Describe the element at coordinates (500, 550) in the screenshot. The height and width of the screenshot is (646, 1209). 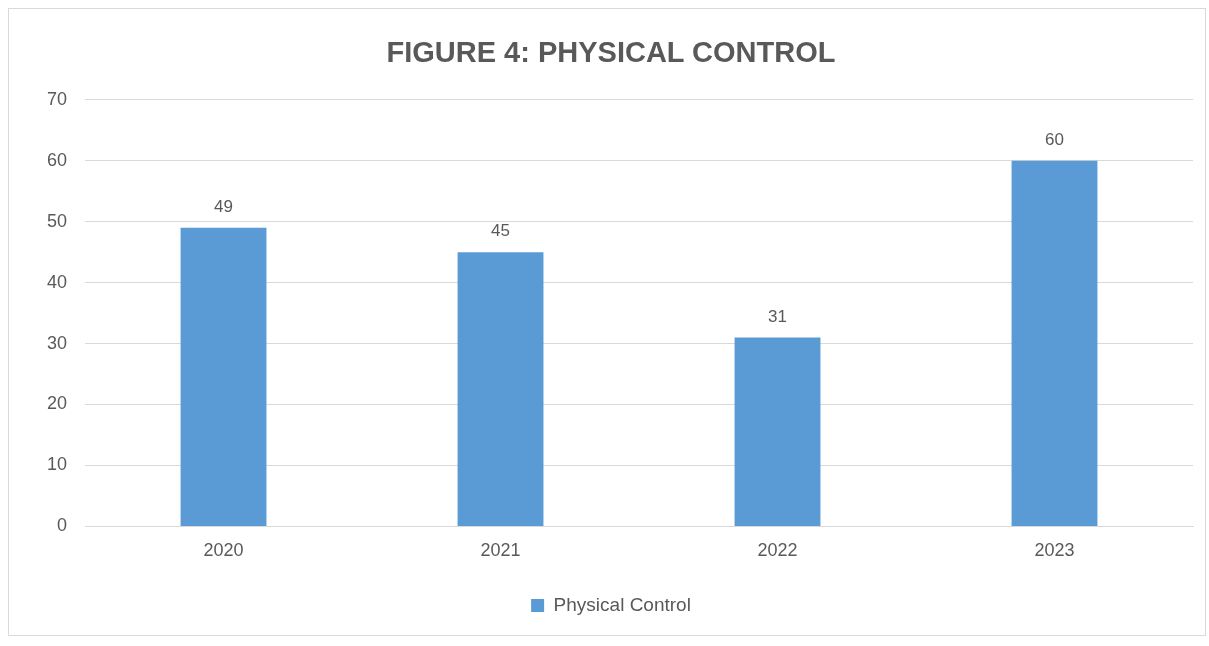
I see `x-tick-label: 2021` at that location.